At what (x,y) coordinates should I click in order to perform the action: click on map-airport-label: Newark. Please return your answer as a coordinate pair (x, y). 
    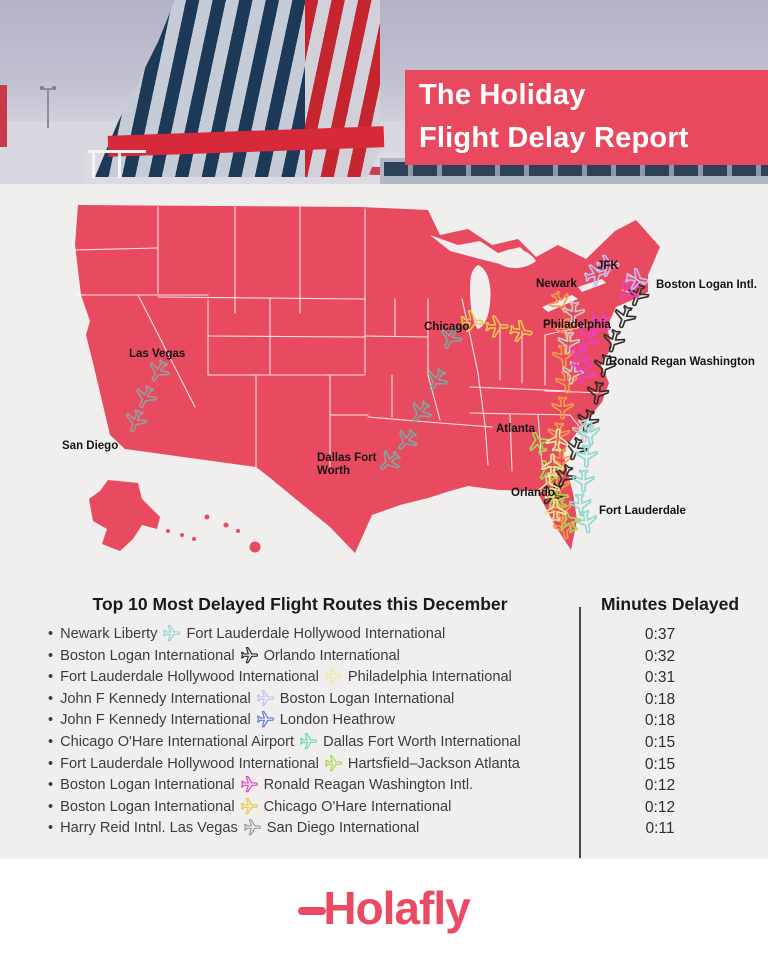
    Looking at the image, I should click on (556, 284).